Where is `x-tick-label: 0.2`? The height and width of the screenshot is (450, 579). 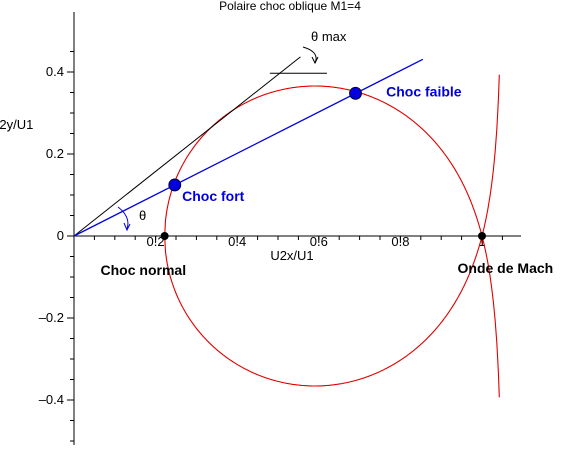
x-tick-label: 0.2 is located at coordinates (156, 241).